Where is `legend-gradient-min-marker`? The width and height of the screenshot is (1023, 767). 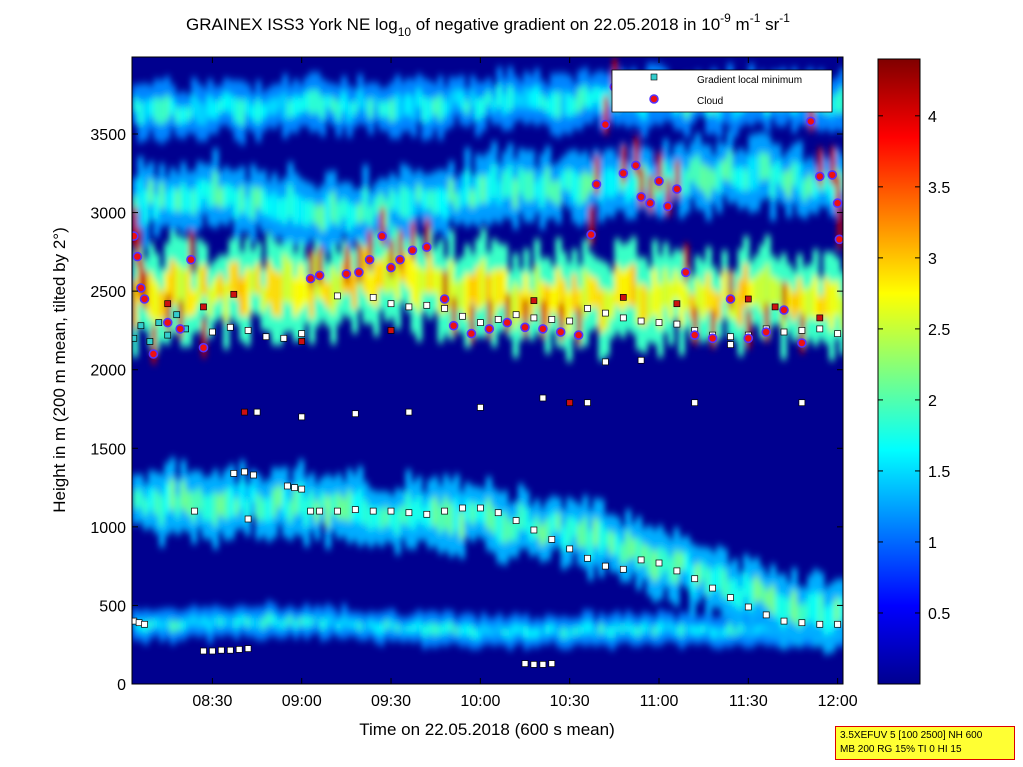
legend-gradient-min-marker is located at coordinates (654, 77).